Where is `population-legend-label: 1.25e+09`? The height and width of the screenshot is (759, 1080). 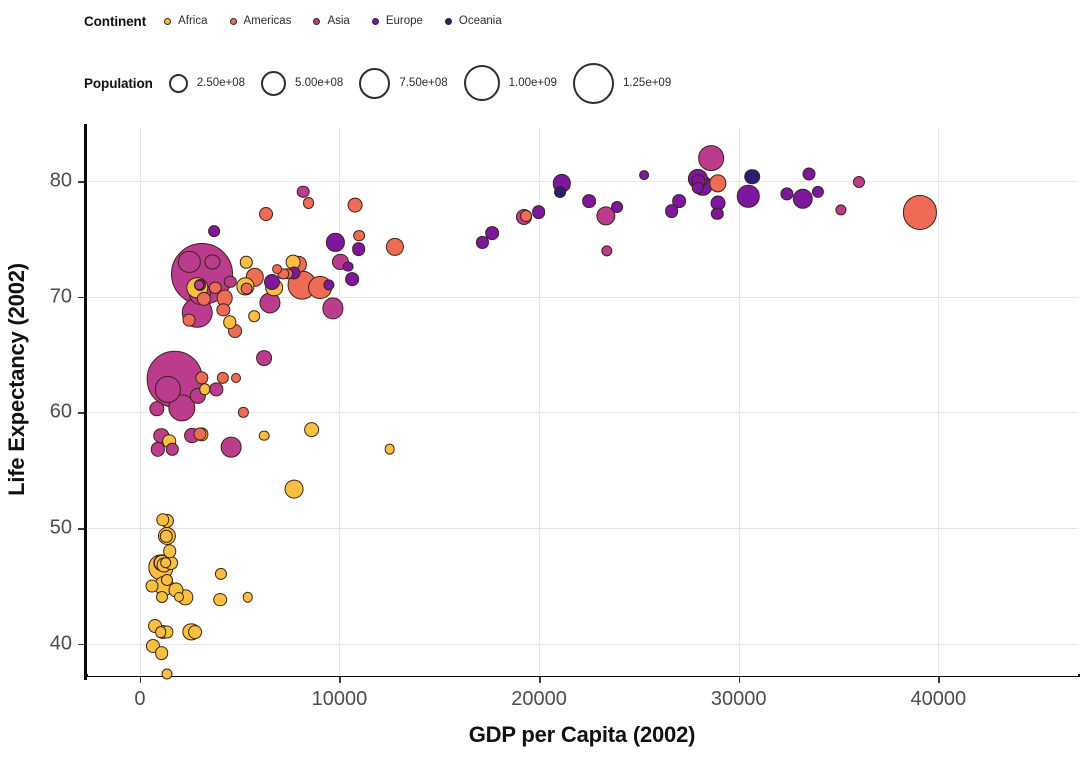
population-legend-label: 1.25e+09 is located at coordinates (647, 83).